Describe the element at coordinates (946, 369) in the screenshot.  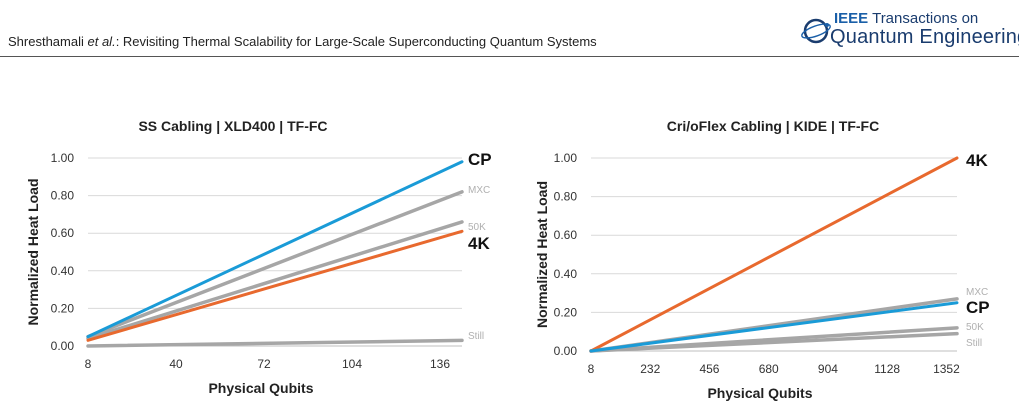
I see `x-tick-label: 1352` at that location.